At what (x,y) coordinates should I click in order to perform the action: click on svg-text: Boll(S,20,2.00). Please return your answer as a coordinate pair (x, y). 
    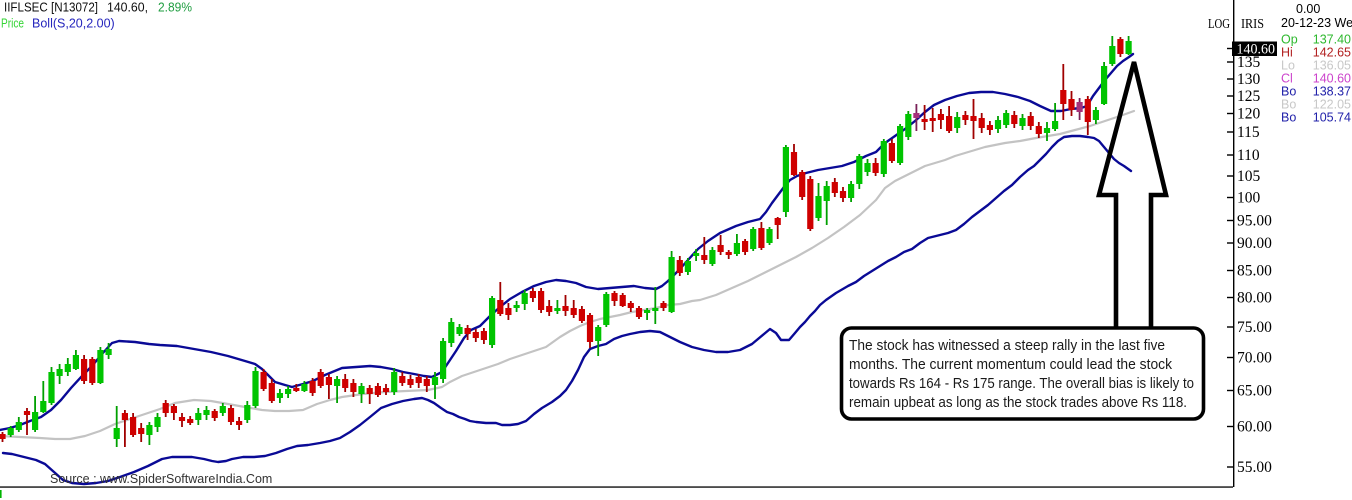
    Looking at the image, I should click on (73, 24).